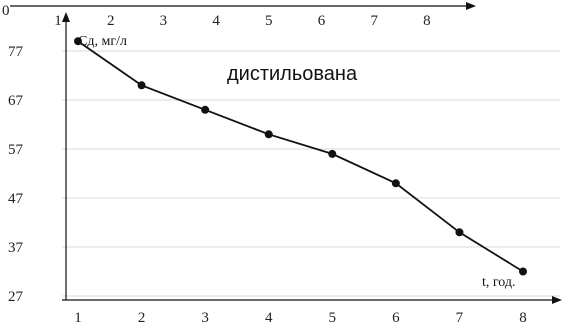 The height and width of the screenshot is (325, 564). What do you see at coordinates (523, 317) in the screenshot?
I see `x-tick-label: 8` at bounding box center [523, 317].